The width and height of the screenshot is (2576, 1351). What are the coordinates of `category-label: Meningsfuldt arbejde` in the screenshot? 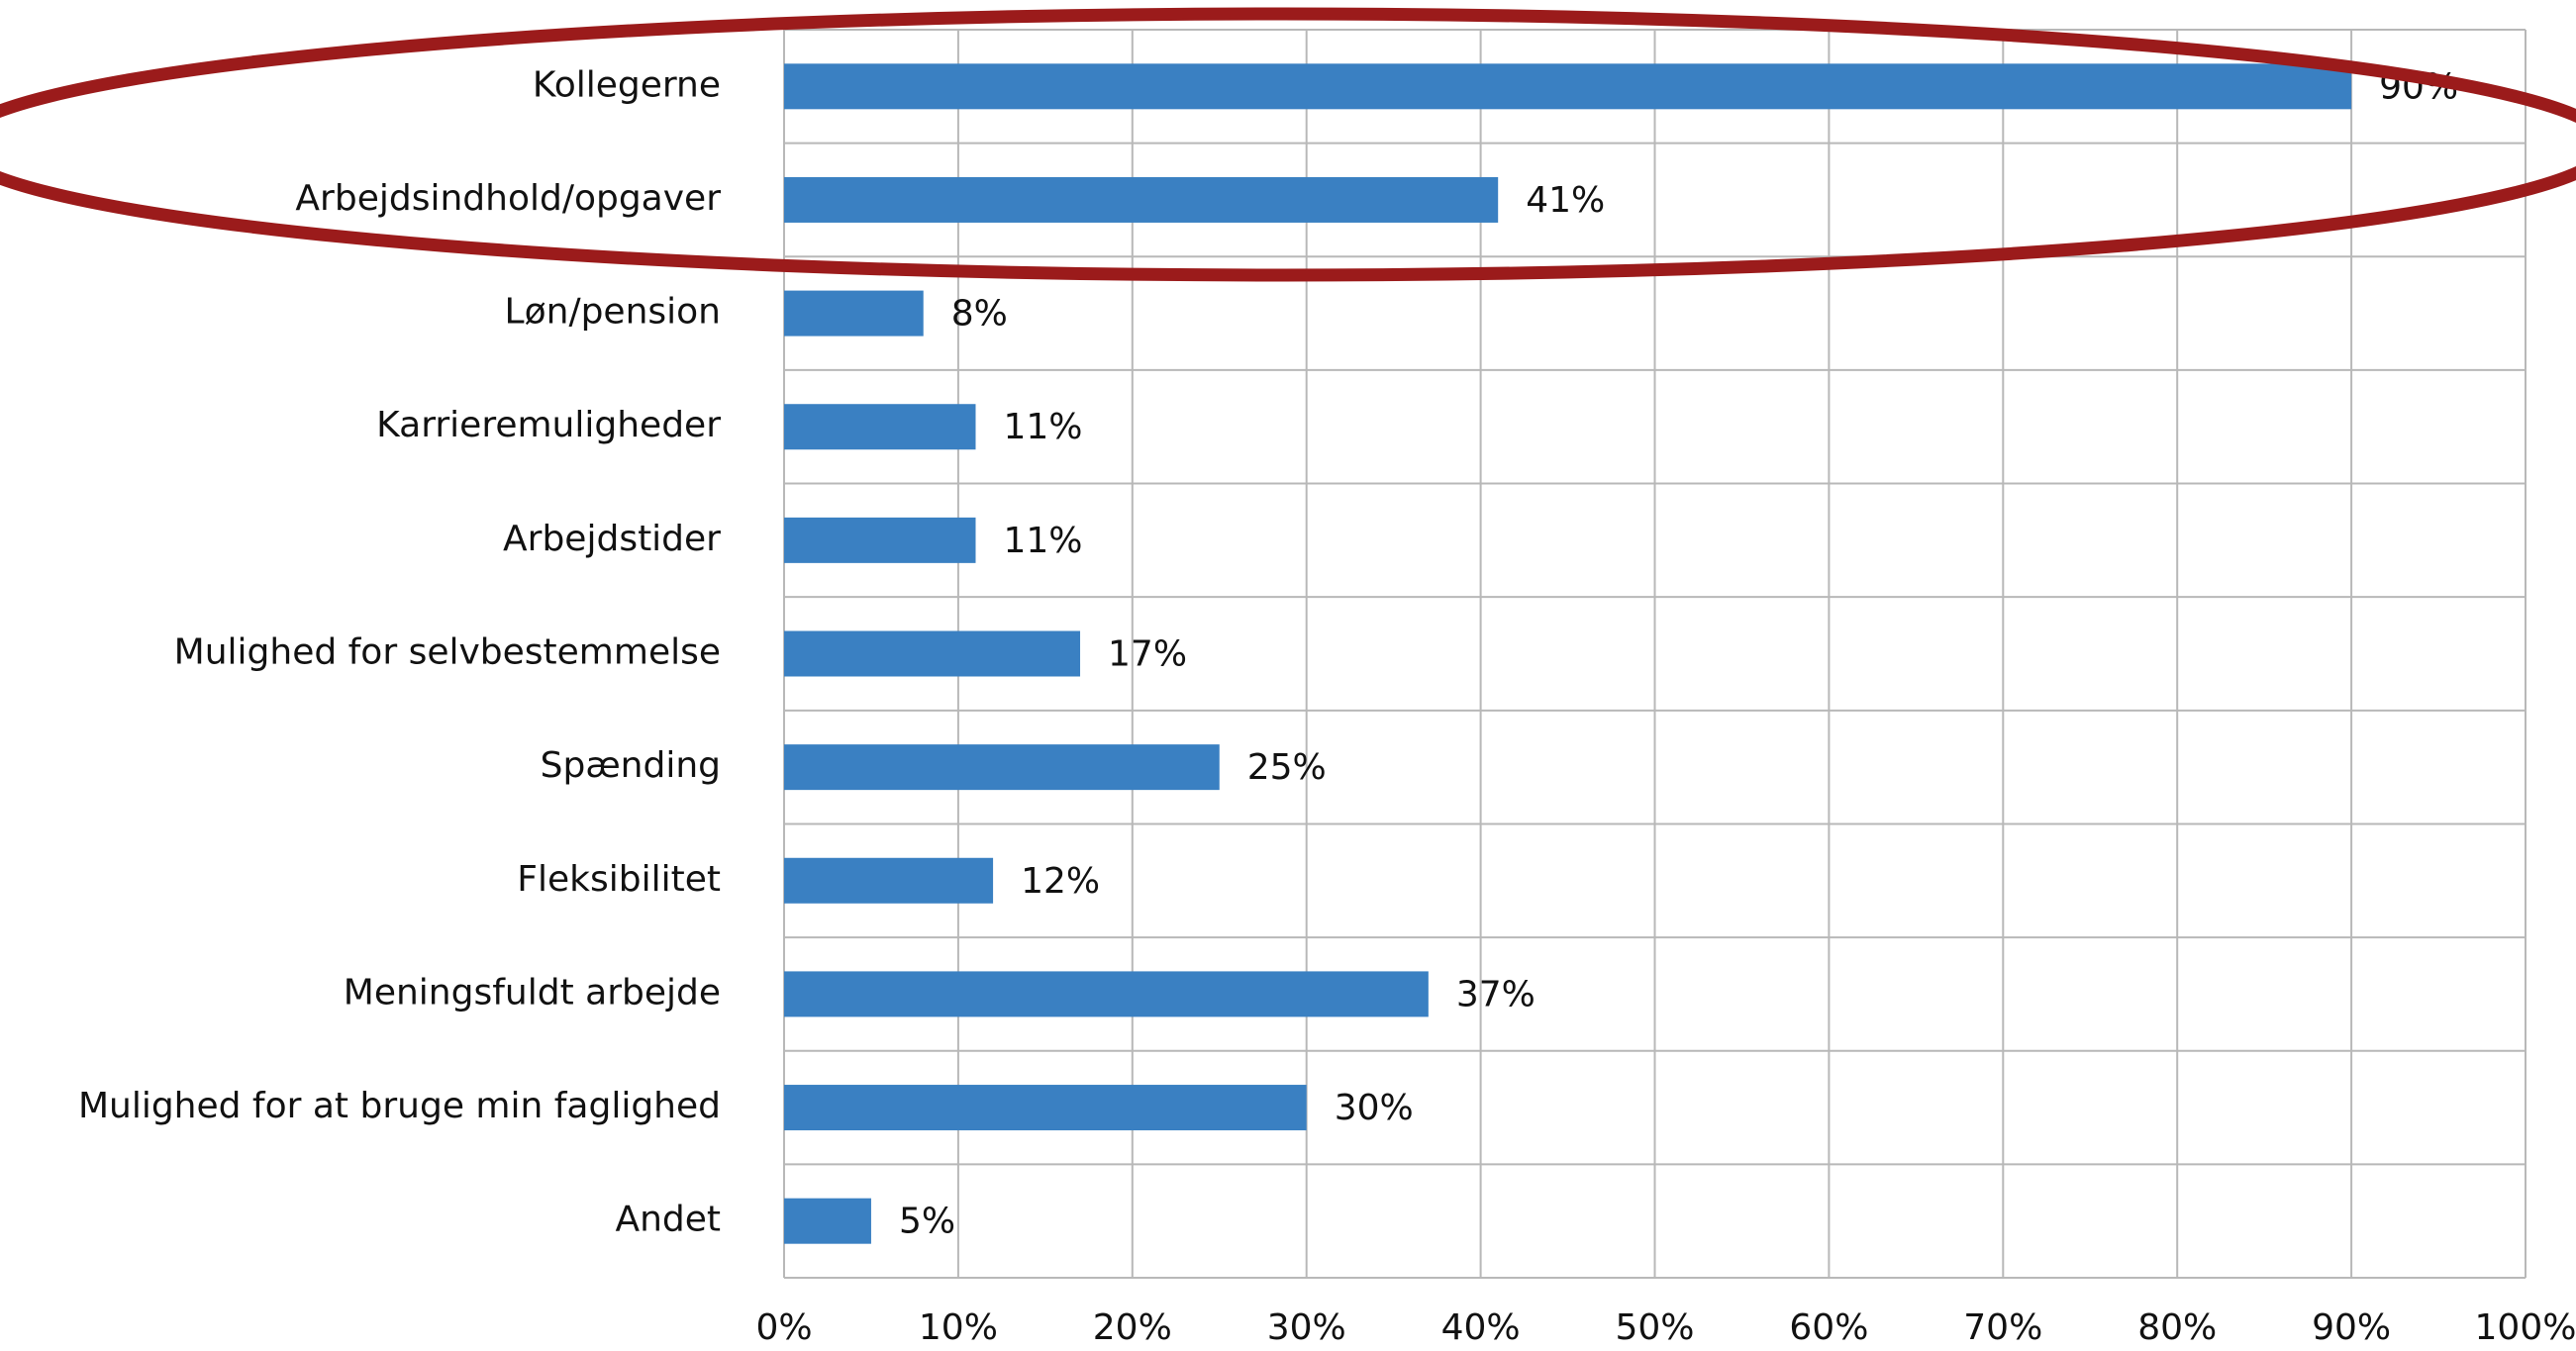 It's located at (533, 993).